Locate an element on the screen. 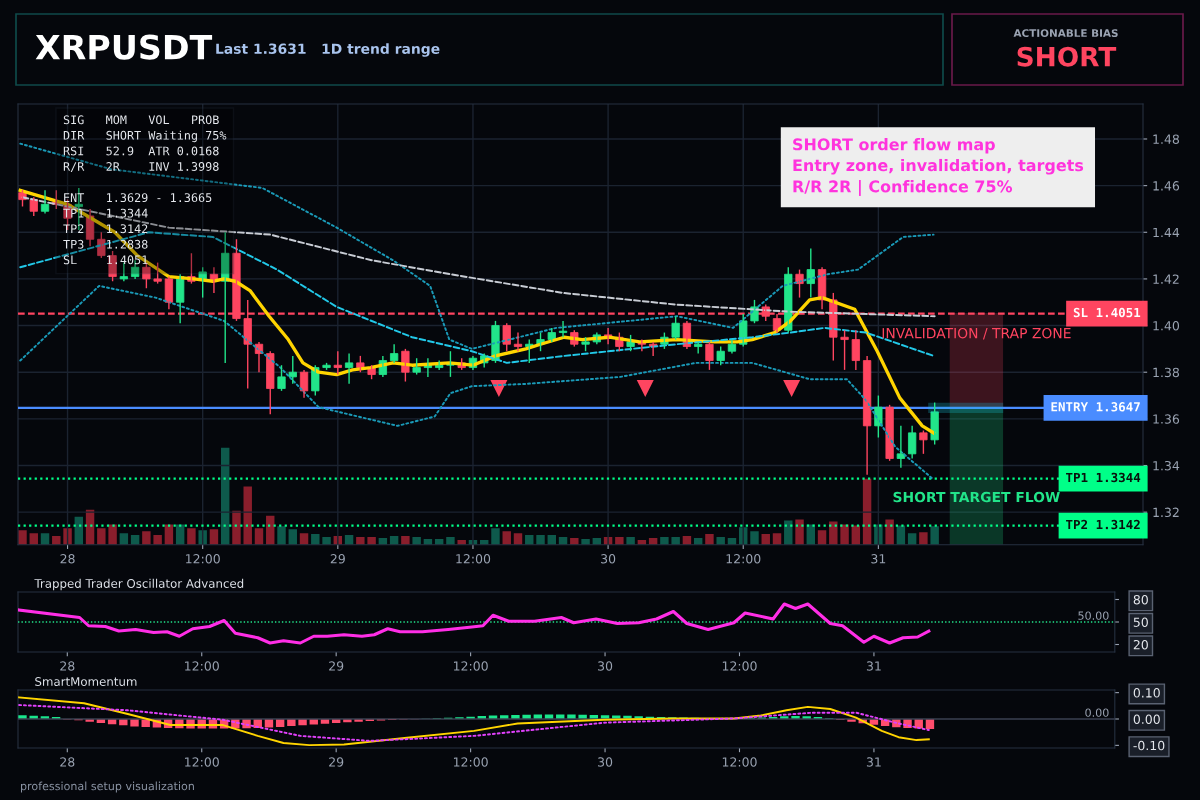  y-tick-label: 1.46 is located at coordinates (1166, 186).